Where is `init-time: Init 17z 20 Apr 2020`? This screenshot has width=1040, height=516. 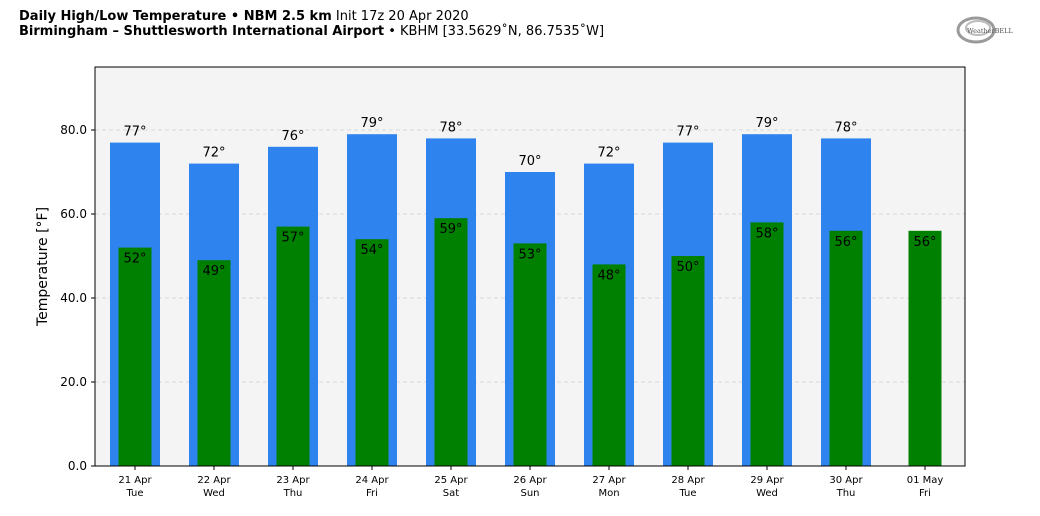
init-time: Init 17z 20 Apr 2020 is located at coordinates (402, 16).